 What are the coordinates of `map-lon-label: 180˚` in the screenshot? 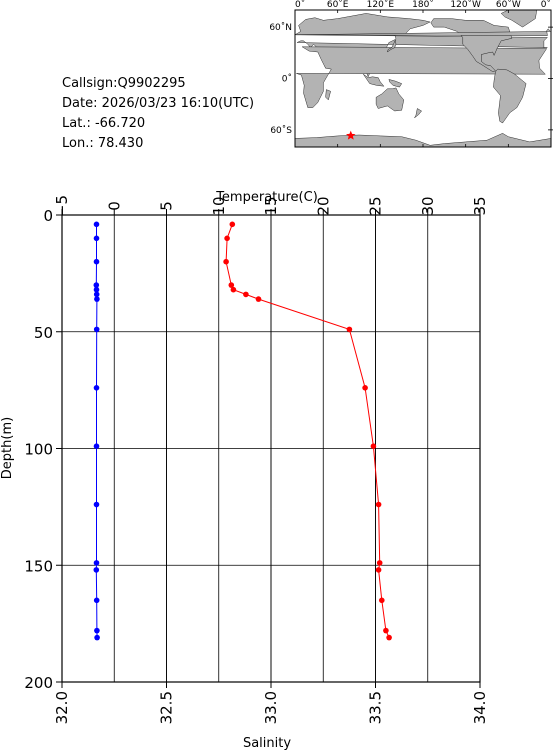 It's located at (423, 5).